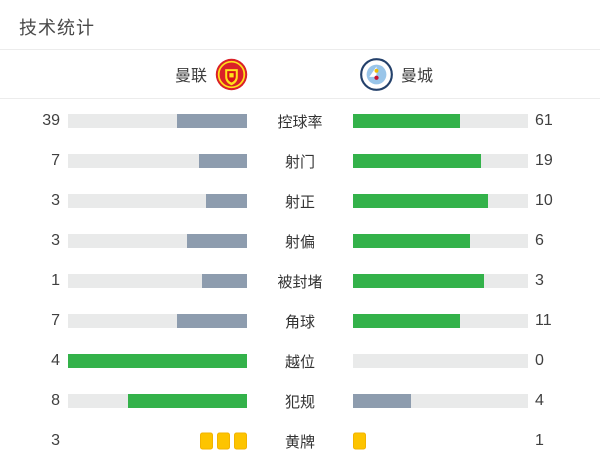  I want to click on stat-label: 控球率, so click(300, 122).